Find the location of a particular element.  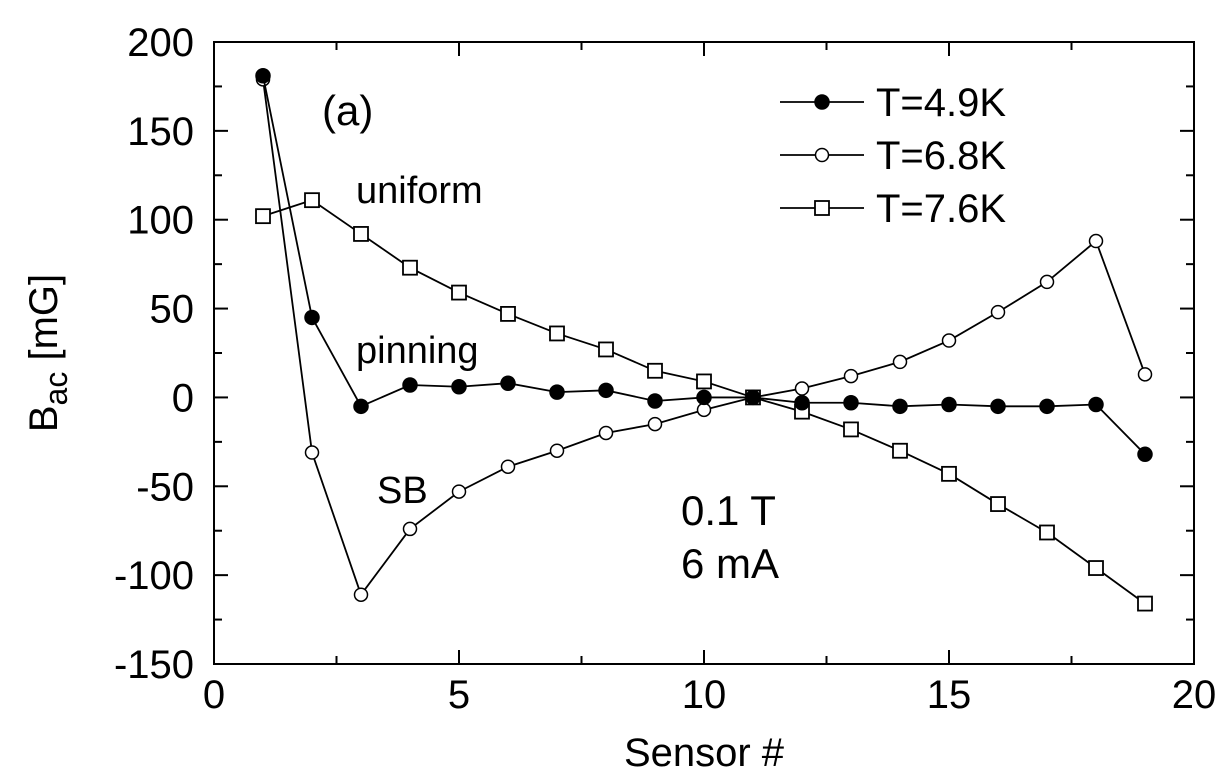

y-tick-label: -150 is located at coordinates (154, 665).